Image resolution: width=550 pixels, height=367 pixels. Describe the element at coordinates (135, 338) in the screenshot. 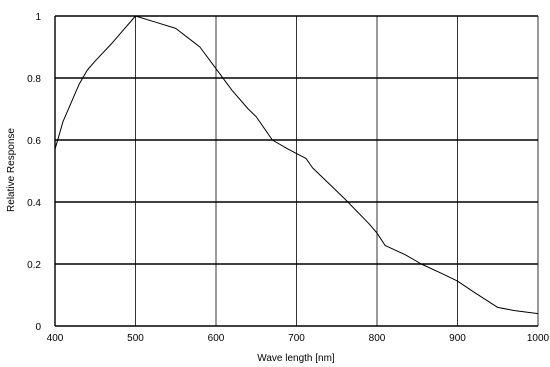

I see `x-tick-label: 500` at that location.